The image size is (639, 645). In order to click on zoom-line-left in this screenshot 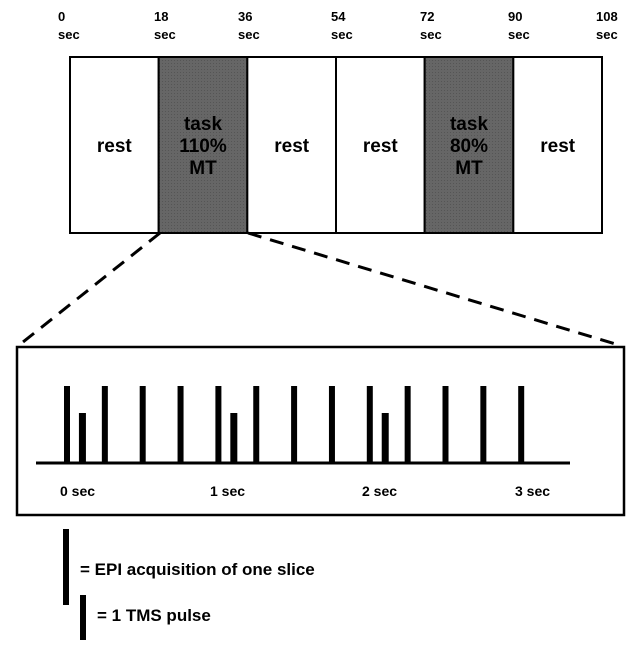, I will do `click(89, 289)`.